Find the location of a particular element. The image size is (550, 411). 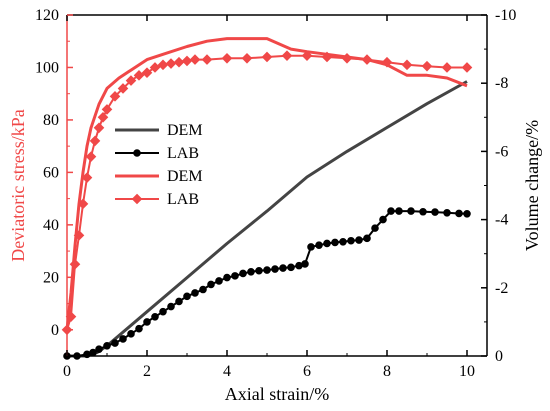

y-left-tick-label: 40 is located at coordinates (51, 225).